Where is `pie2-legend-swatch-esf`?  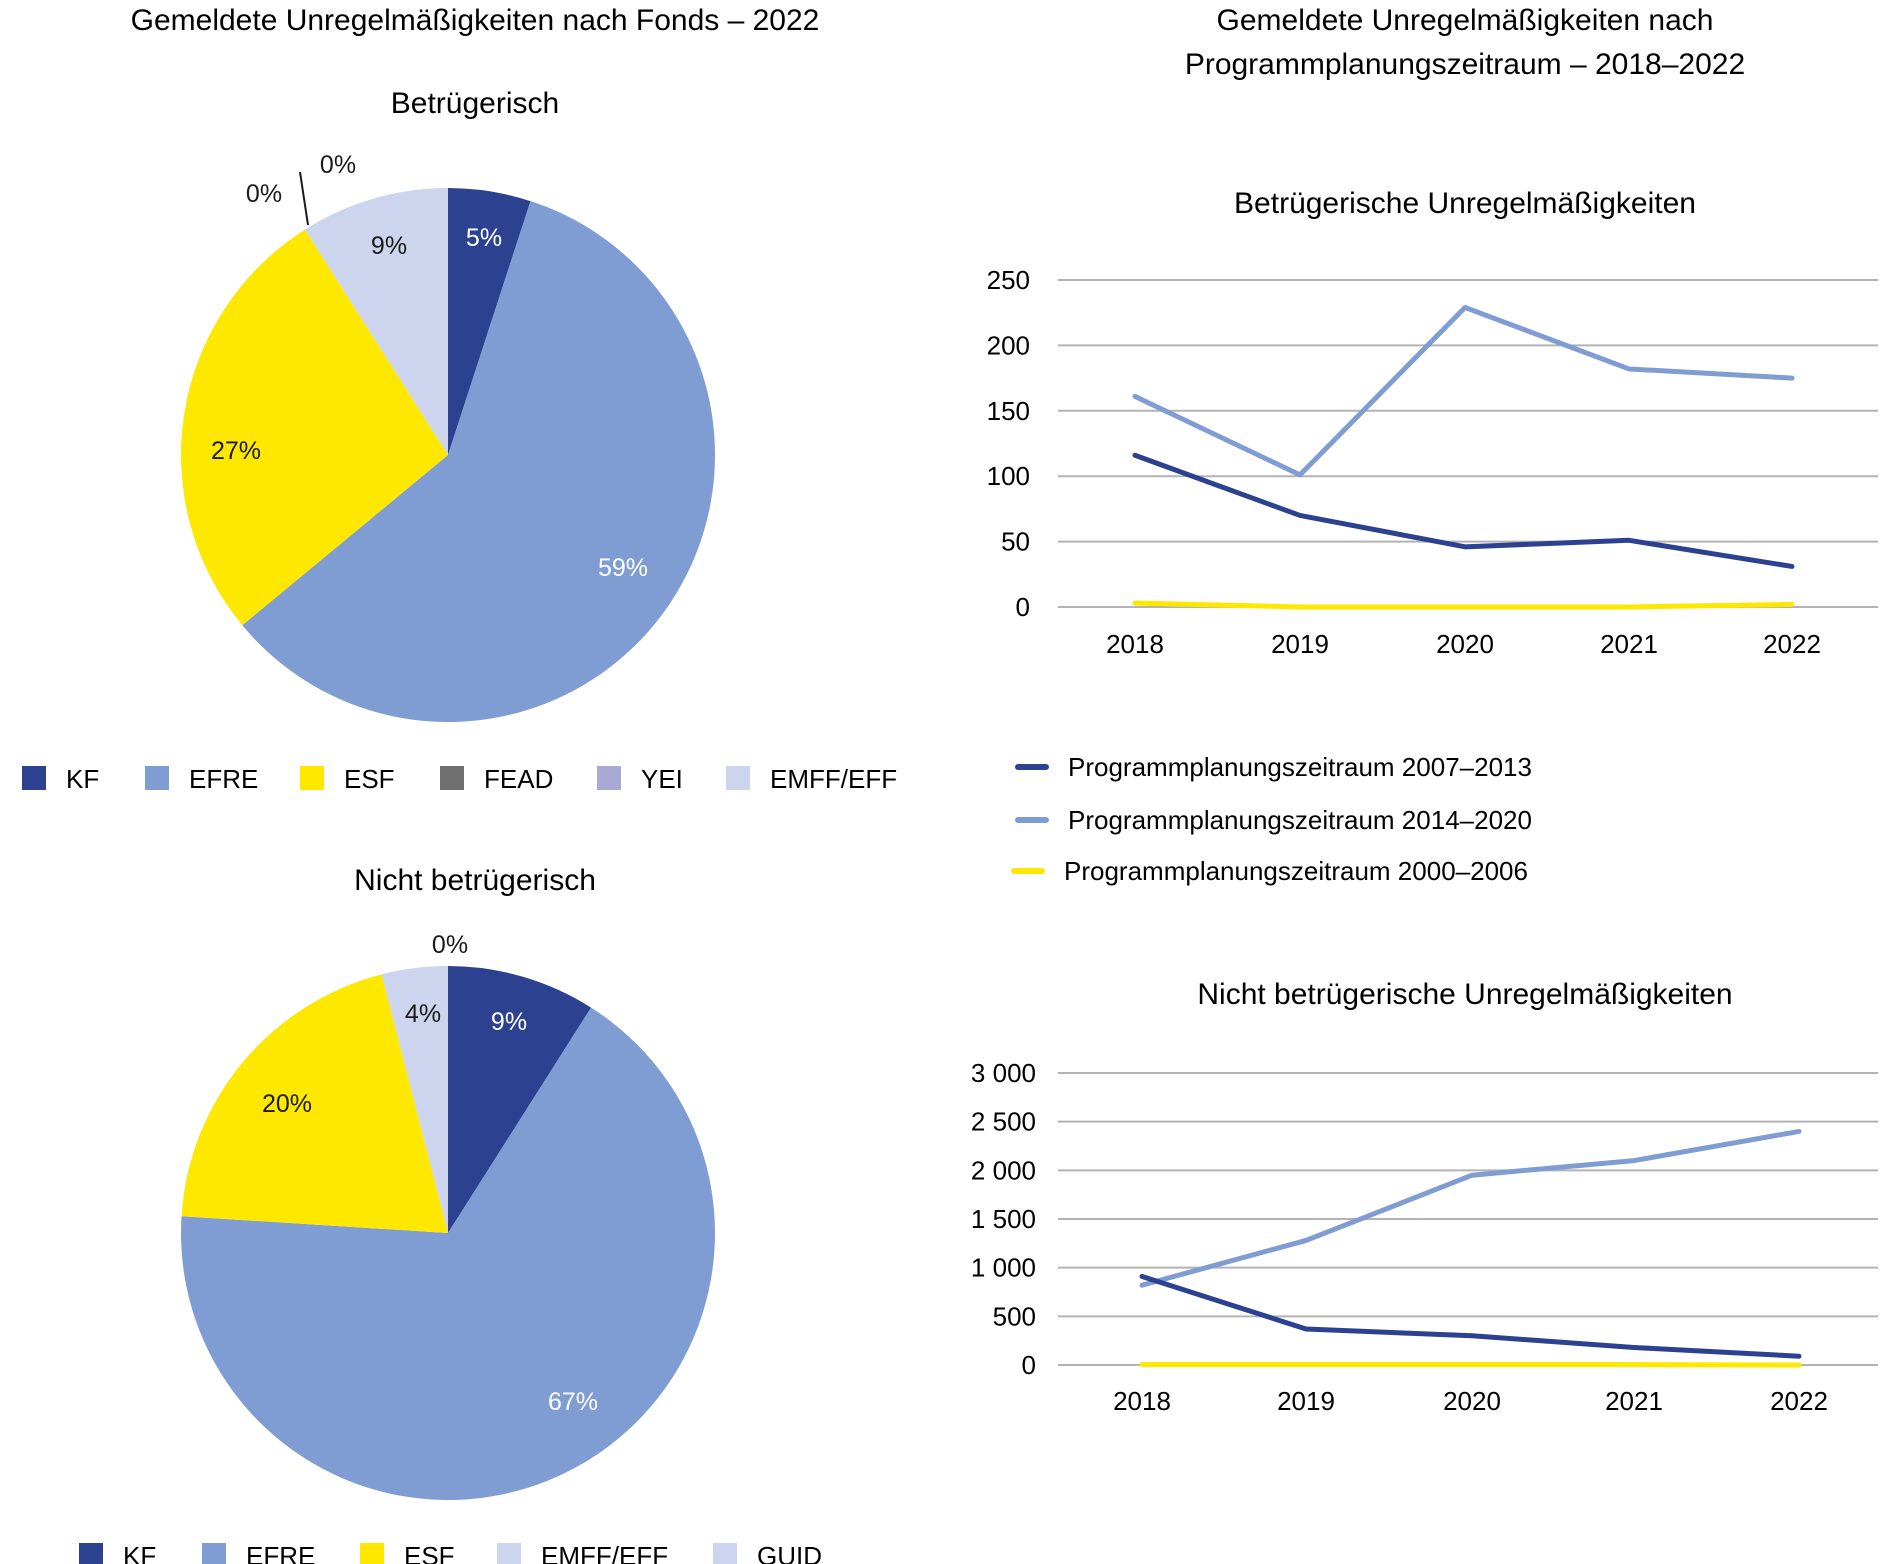 pie2-legend-swatch-esf is located at coordinates (372, 1553).